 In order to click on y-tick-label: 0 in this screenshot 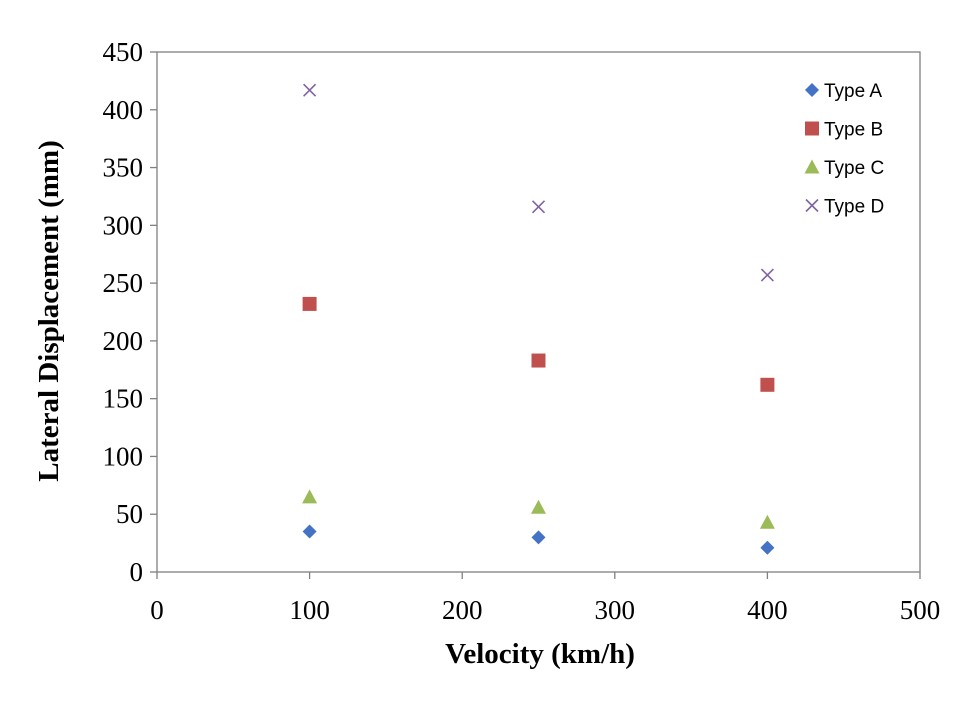, I will do `click(137, 572)`.